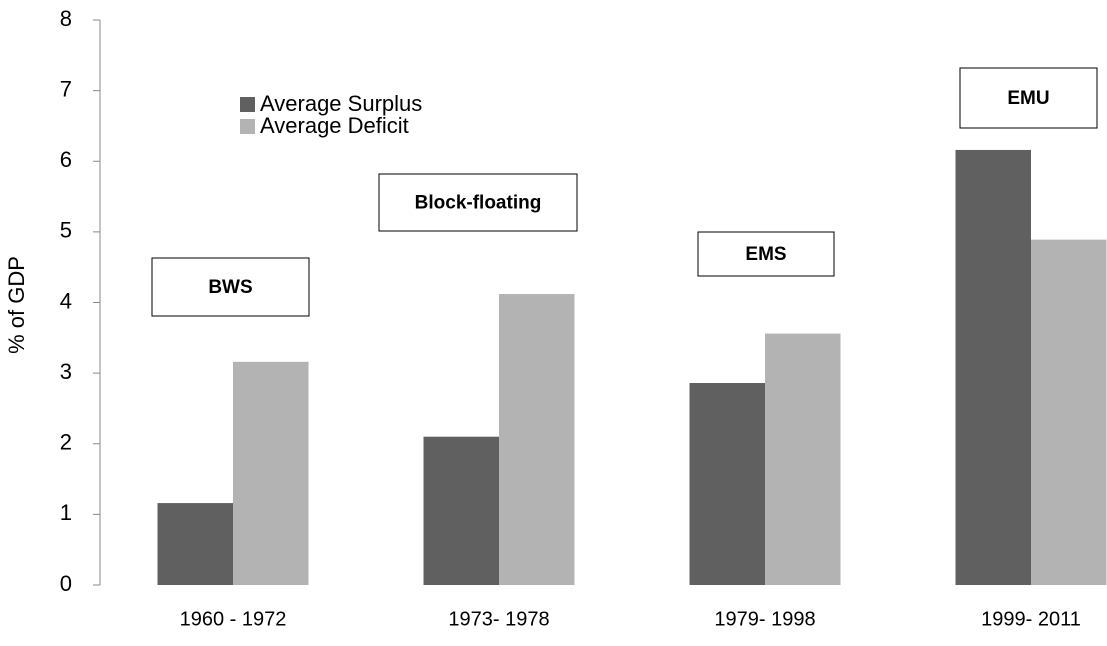 The height and width of the screenshot is (646, 1107). What do you see at coordinates (16, 305) in the screenshot?
I see `y-axis-label: % of GDP` at bounding box center [16, 305].